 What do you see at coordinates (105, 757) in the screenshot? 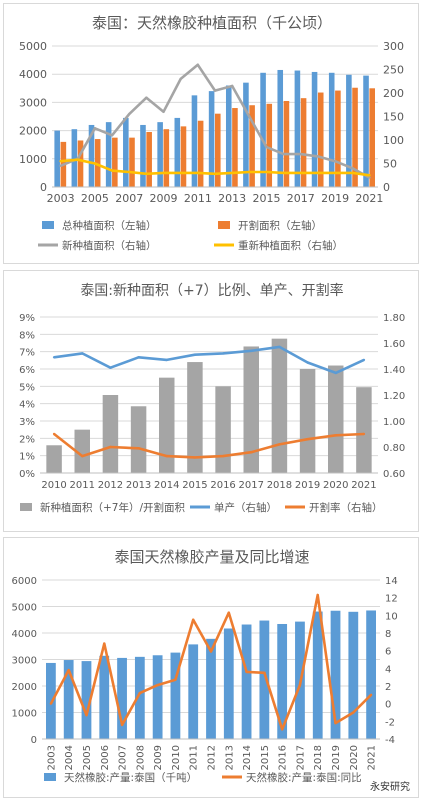
I see `x-tick-label: 2006` at bounding box center [105, 757].